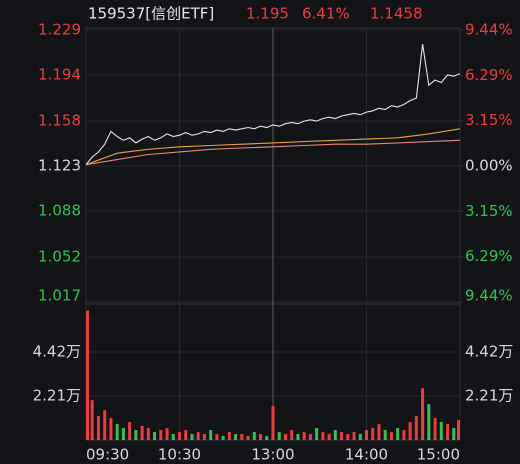 The image size is (520, 464). I want to click on average-price: 1.1458, so click(396, 14).